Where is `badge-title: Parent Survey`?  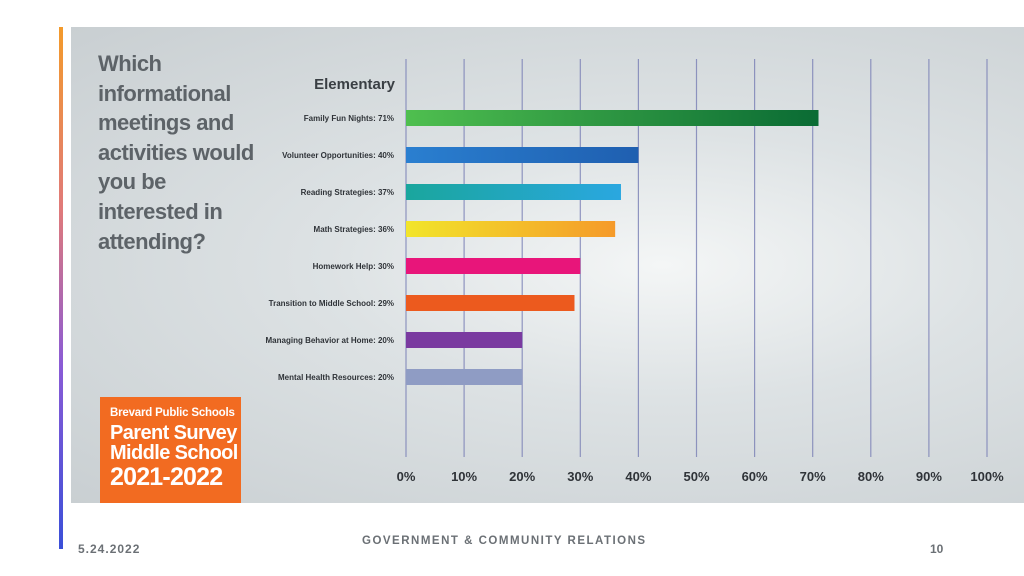 badge-title: Parent Survey is located at coordinates (173, 433).